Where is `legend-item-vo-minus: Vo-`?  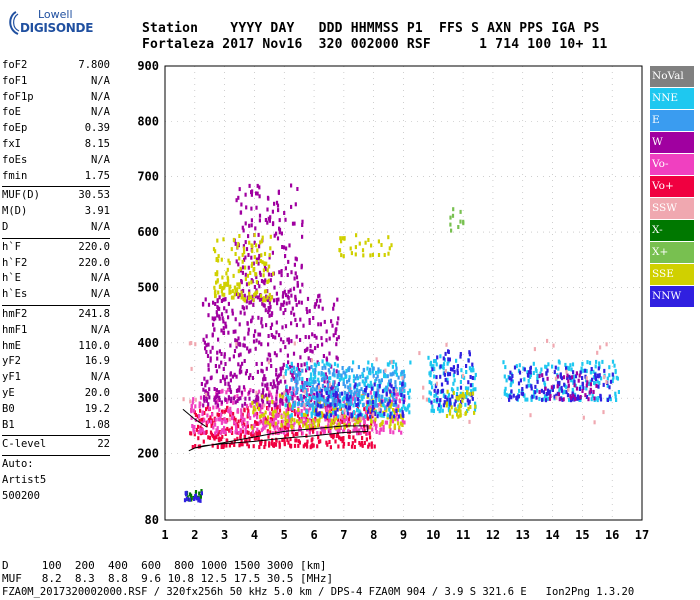 legend-item-vo-minus: Vo- is located at coordinates (672, 164).